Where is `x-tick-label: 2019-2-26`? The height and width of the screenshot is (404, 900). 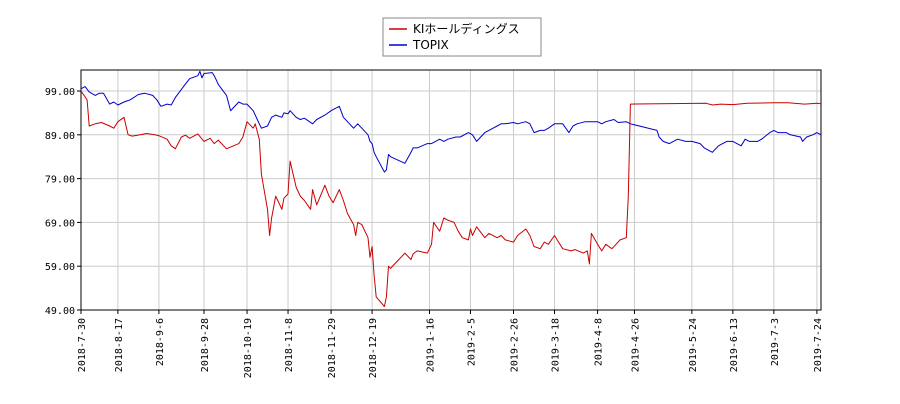
x-tick-label: 2019-2-26 is located at coordinates (515, 345).